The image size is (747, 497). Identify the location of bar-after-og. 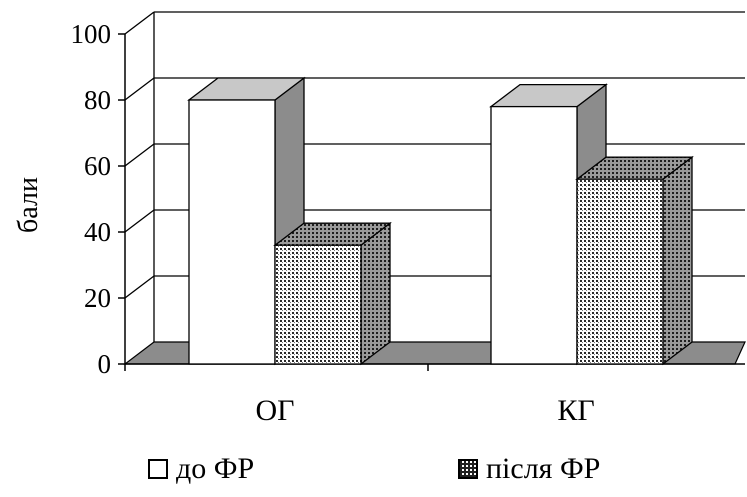
(318, 304).